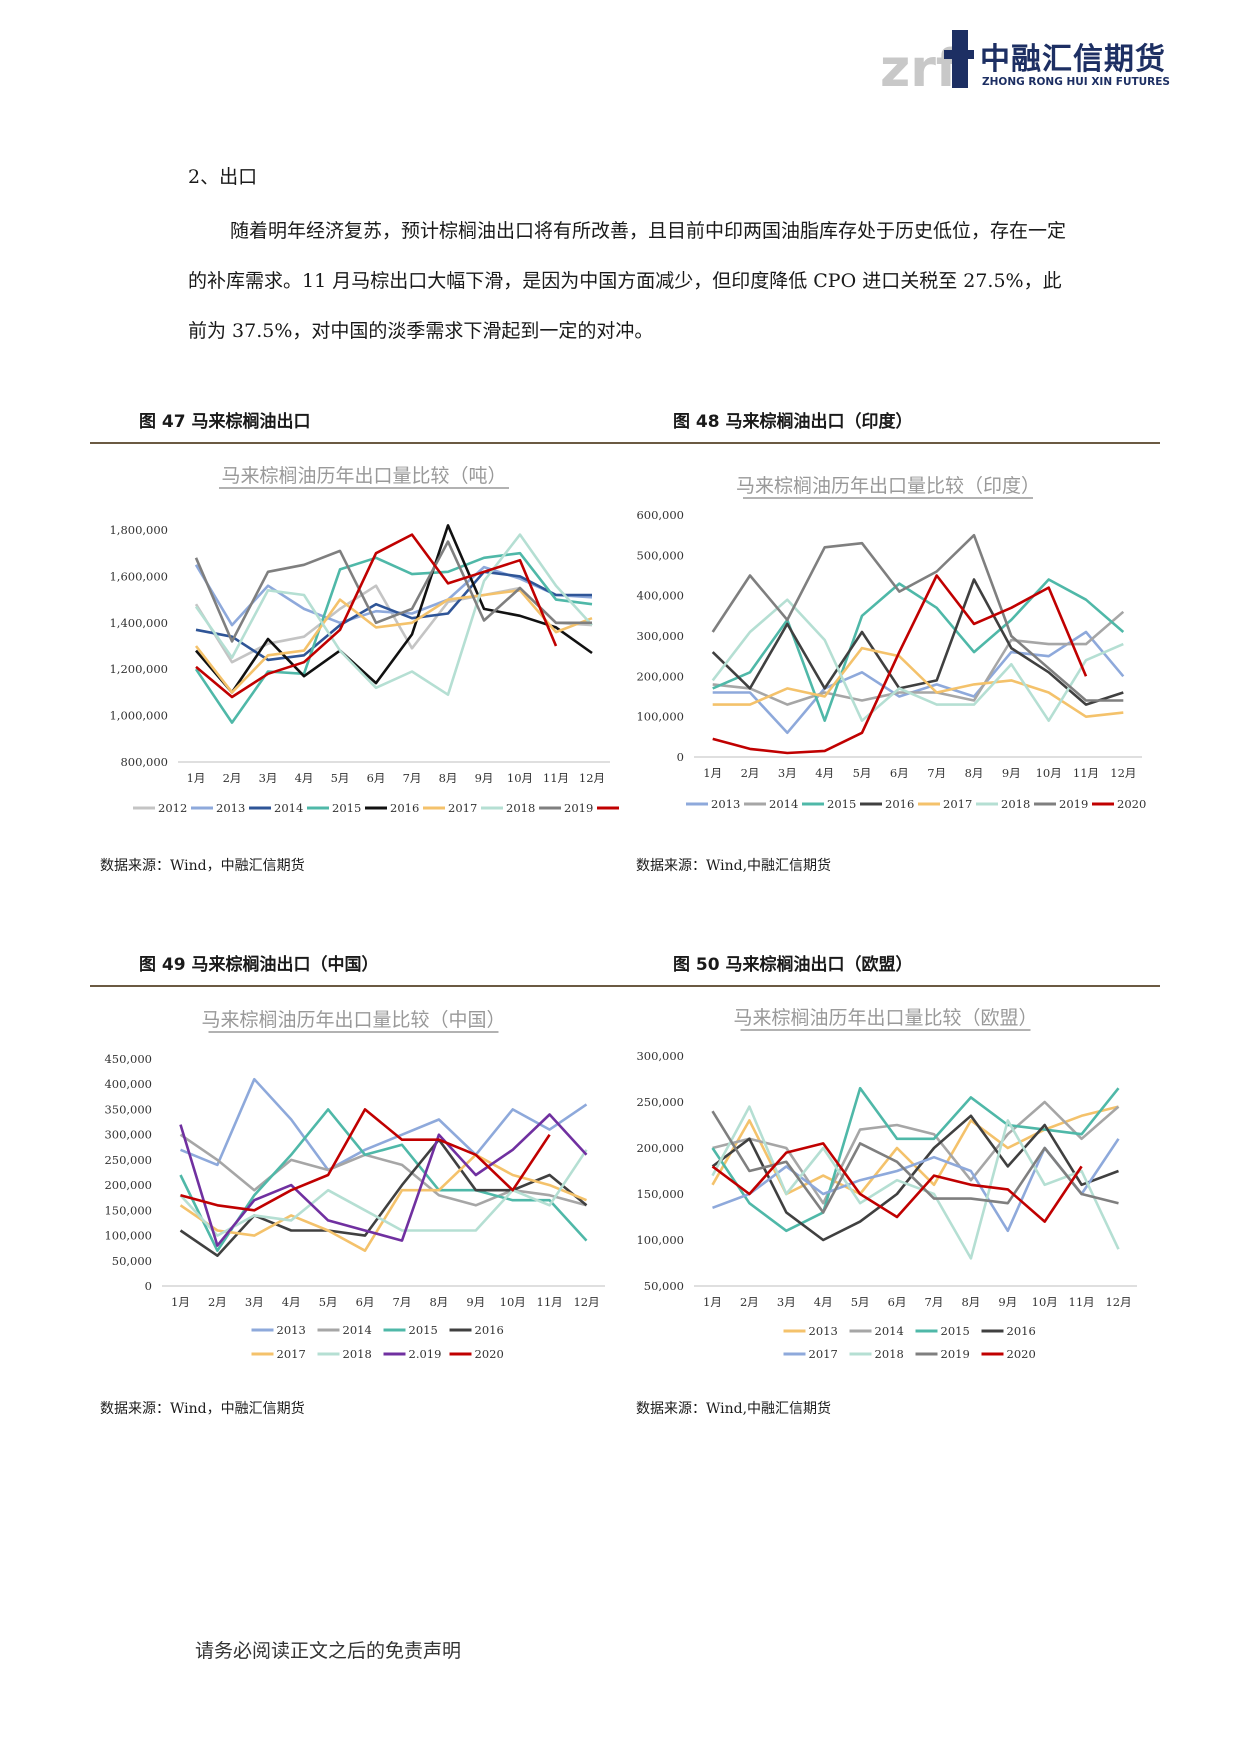 Image resolution: width=1240 pixels, height=1753 pixels. I want to click on y-tick-label: 0, so click(680, 757).